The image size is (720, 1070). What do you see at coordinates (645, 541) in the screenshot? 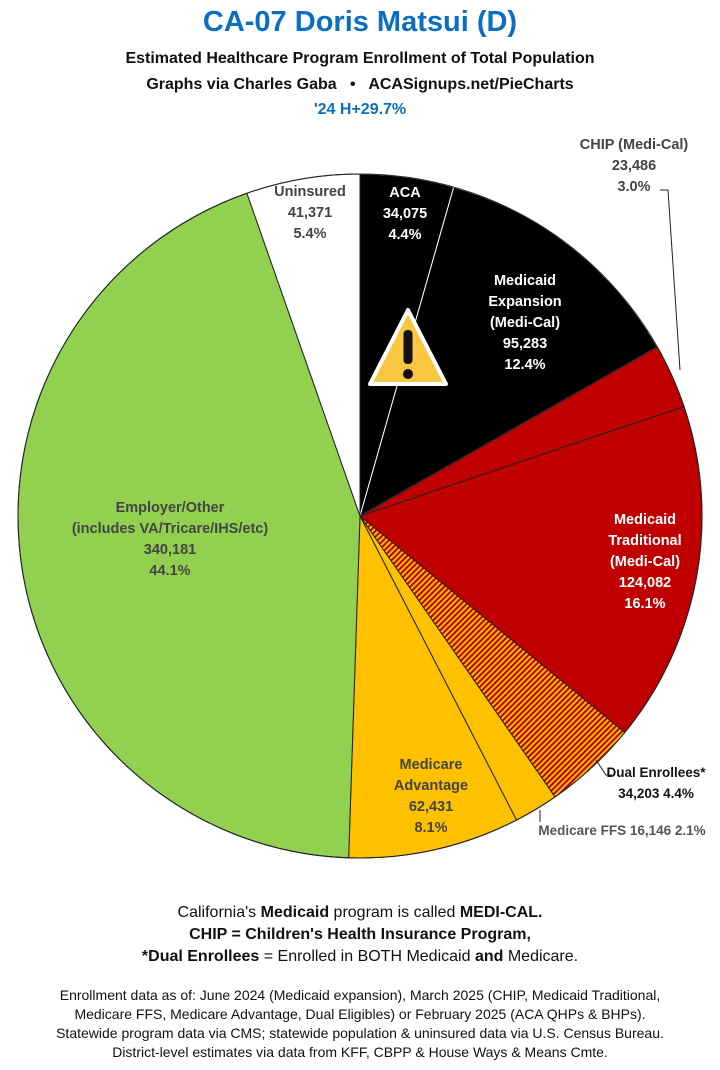
I see `slice-label-line: Traditional` at bounding box center [645, 541].